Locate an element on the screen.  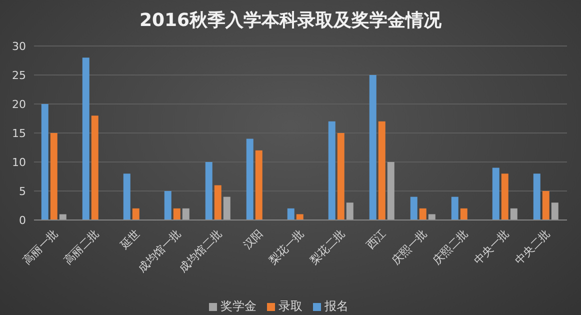
x-tick-label: 高丽二批 is located at coordinates (81, 247).